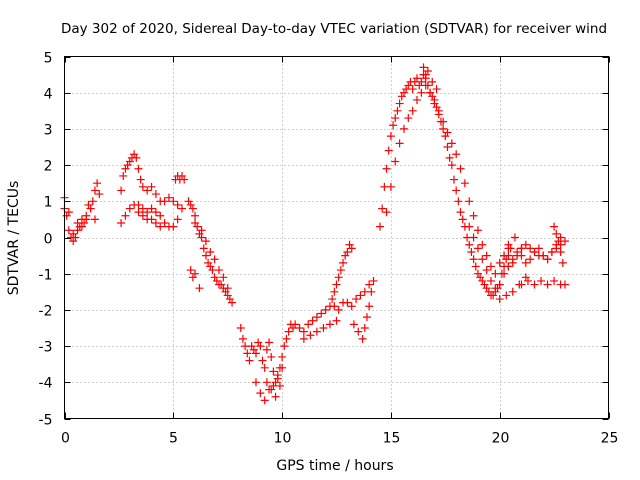 This screenshot has width=640, height=480. I want to click on y-tick-labels: -5 -4 -3 -2 -1 0 1 2 3 4 5, so click(46, 240).